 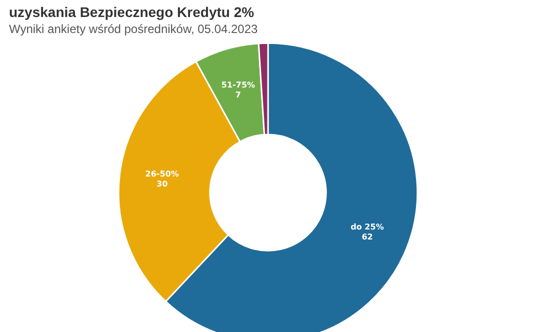 What do you see at coordinates (132, 12) in the screenshot?
I see `chart-title: uzyskania Bezpiecznego Kredytu 2%` at bounding box center [132, 12].